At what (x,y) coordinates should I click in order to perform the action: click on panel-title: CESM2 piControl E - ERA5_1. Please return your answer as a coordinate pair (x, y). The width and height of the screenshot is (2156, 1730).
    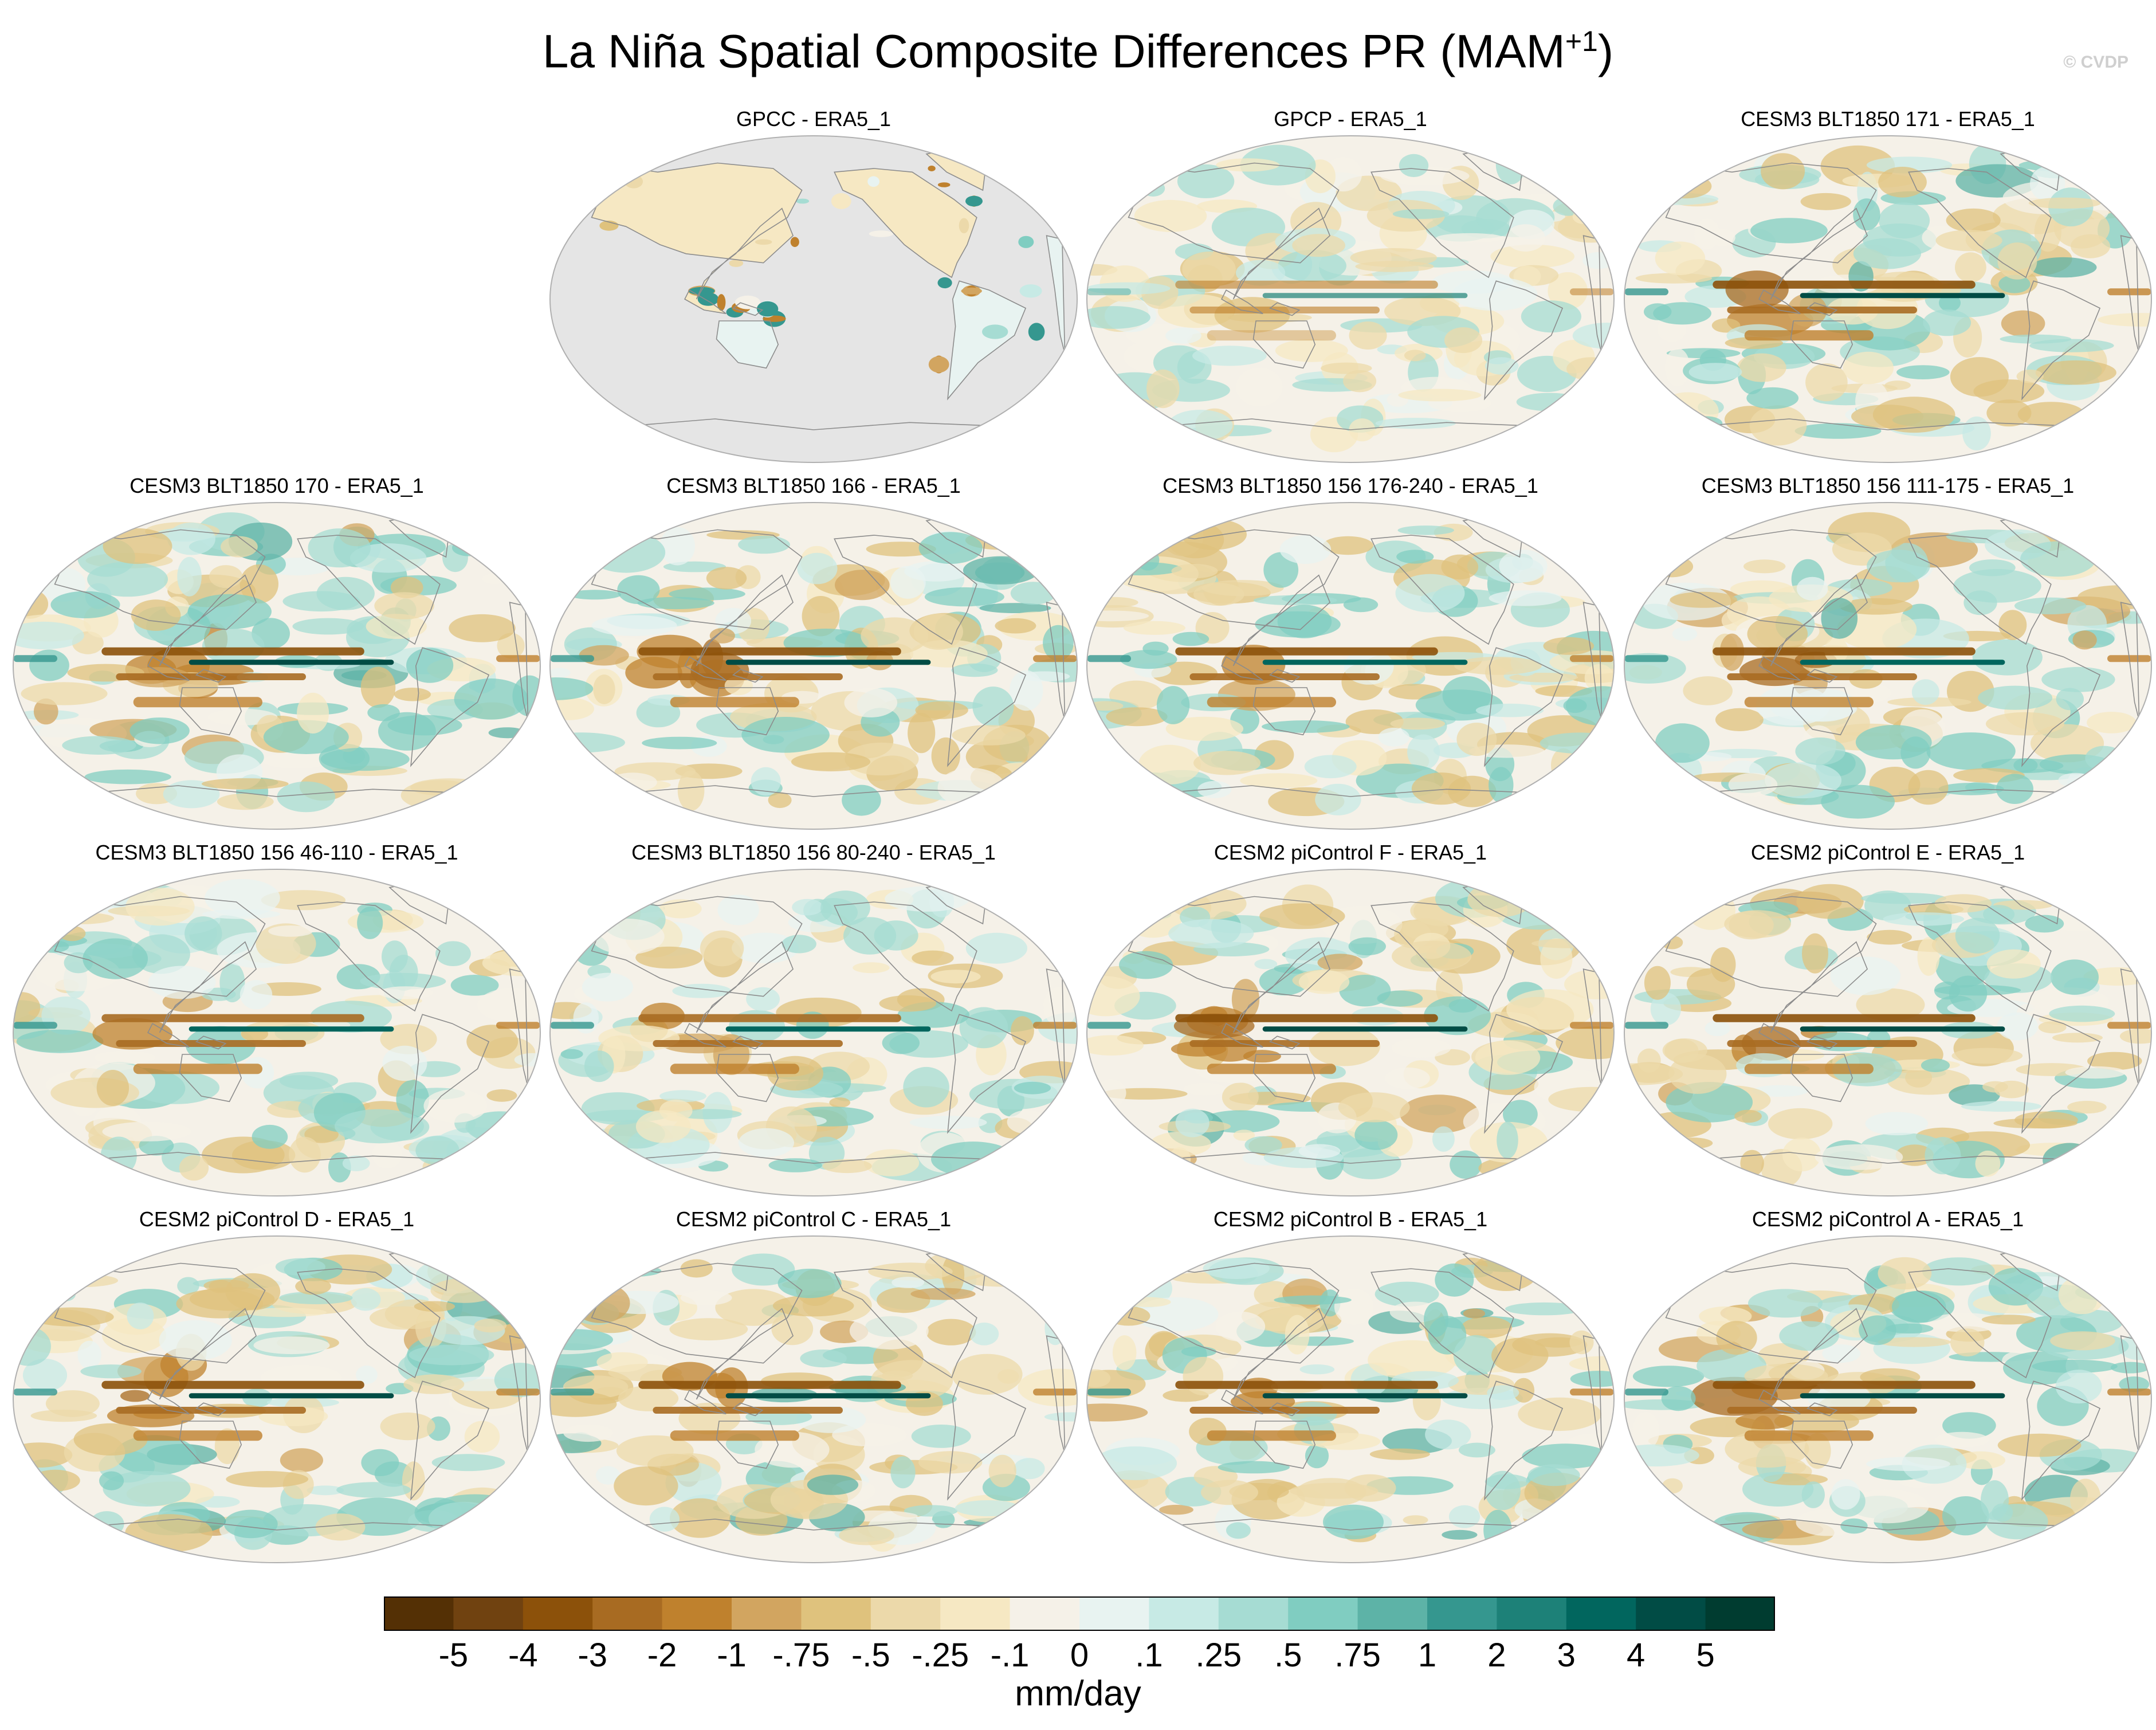
    Looking at the image, I should click on (1887, 852).